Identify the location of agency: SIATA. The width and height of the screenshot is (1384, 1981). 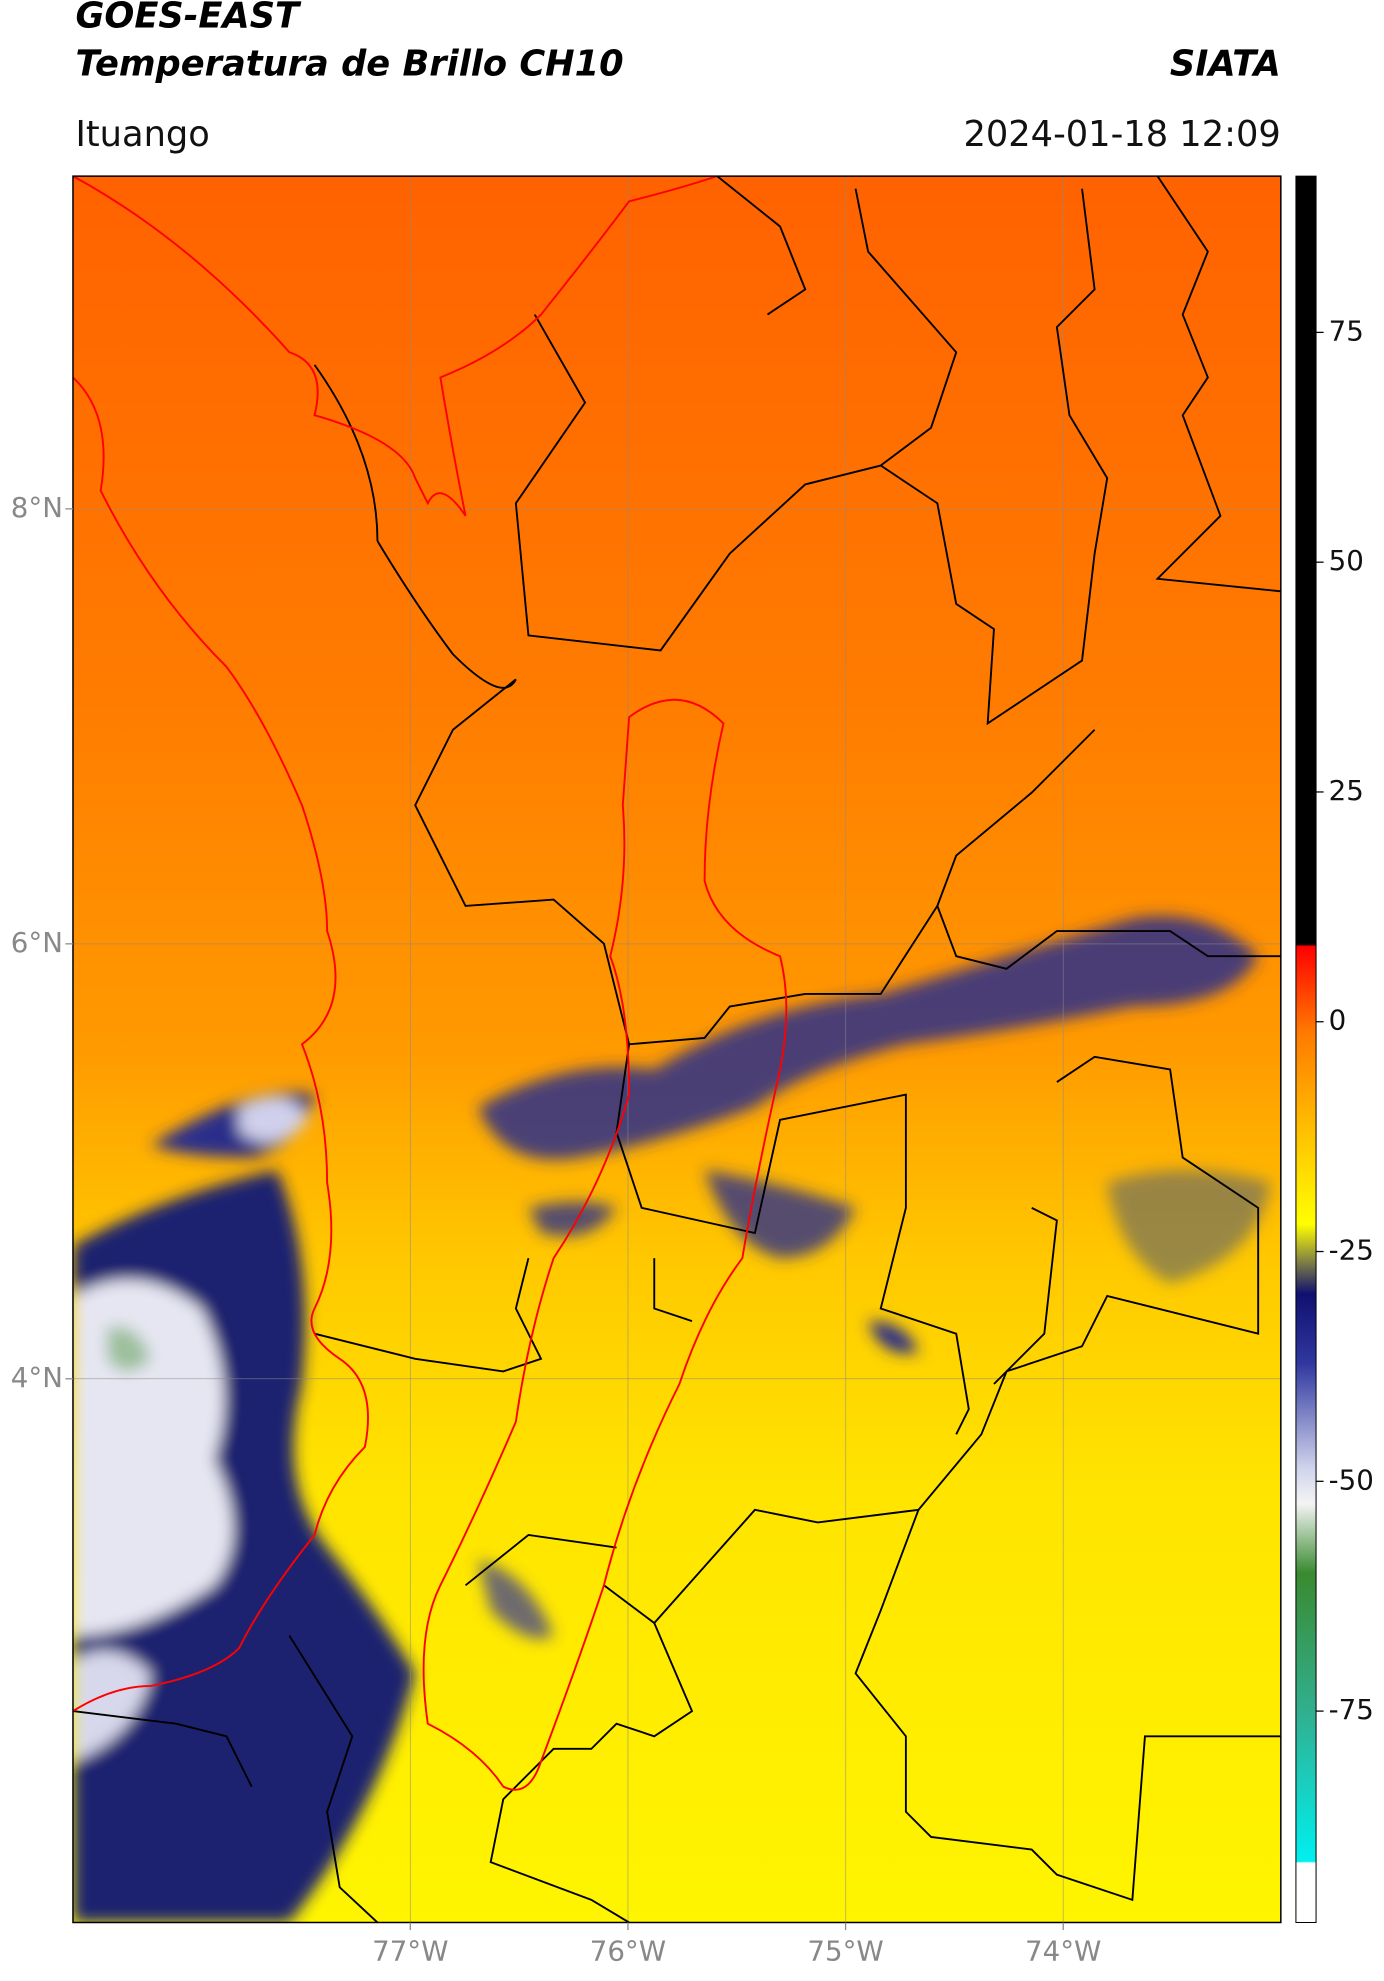
(1225, 63).